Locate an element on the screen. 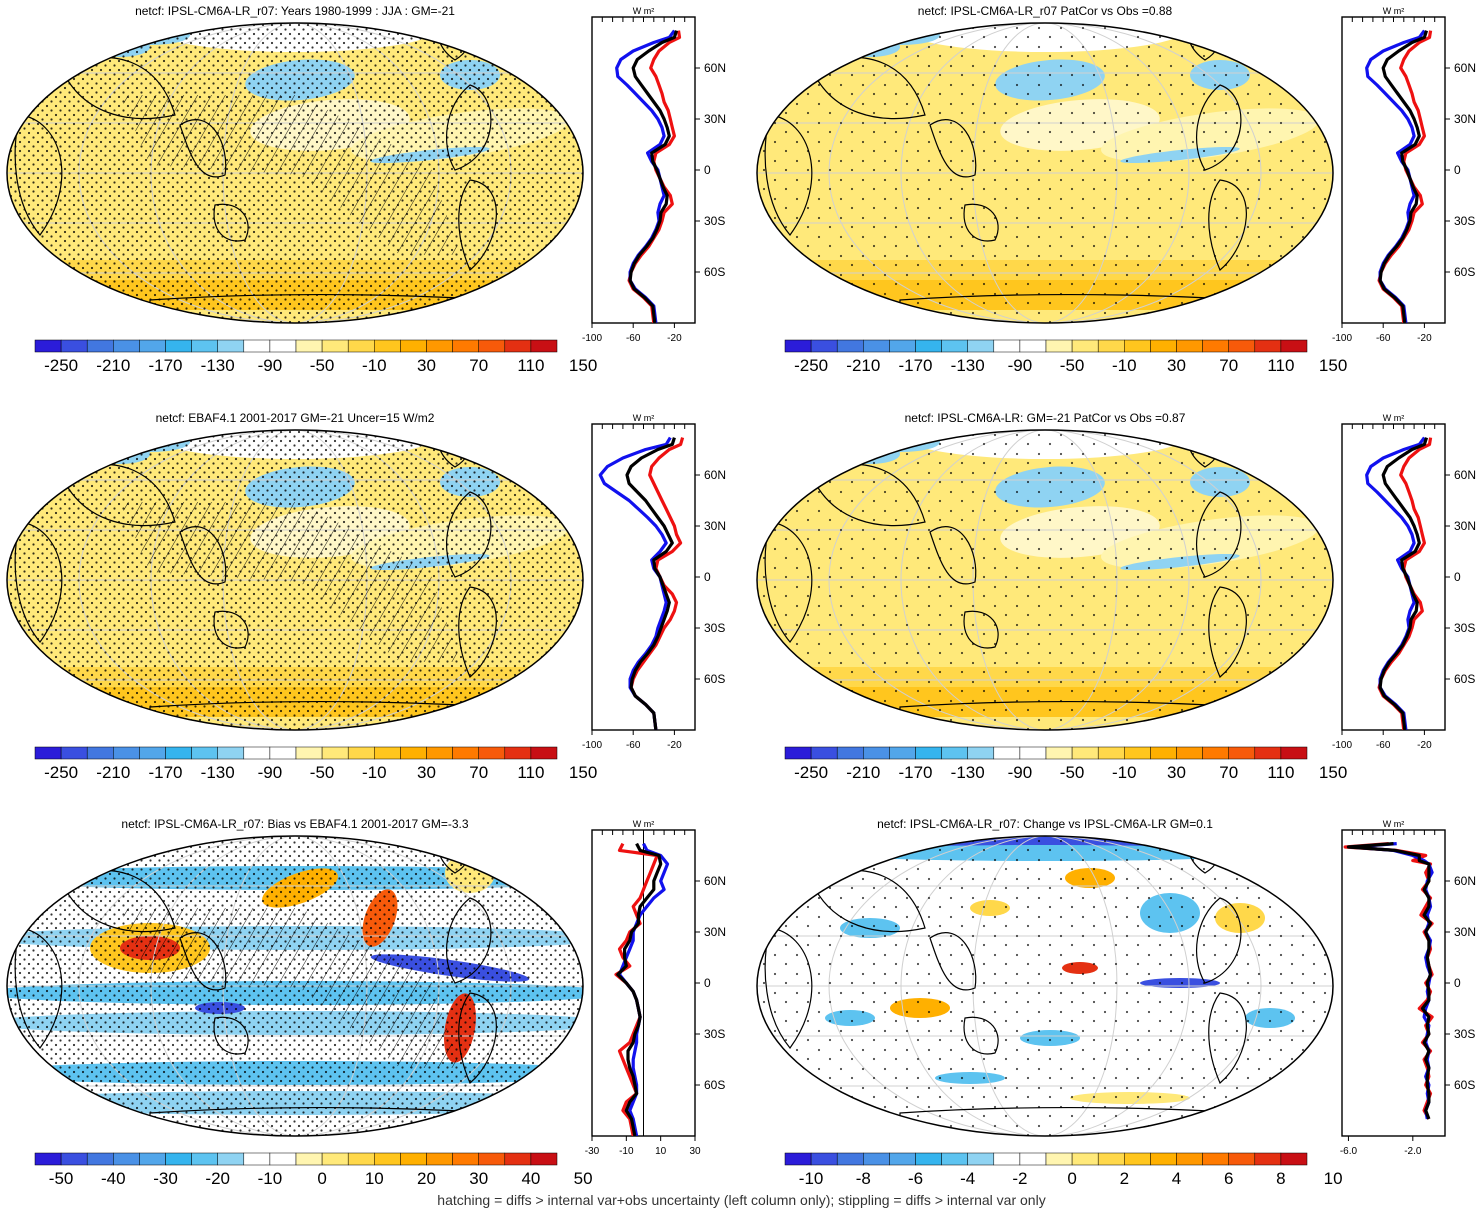 The image size is (1483, 1215). colorbar-tick-label: -170 is located at coordinates (915, 772).